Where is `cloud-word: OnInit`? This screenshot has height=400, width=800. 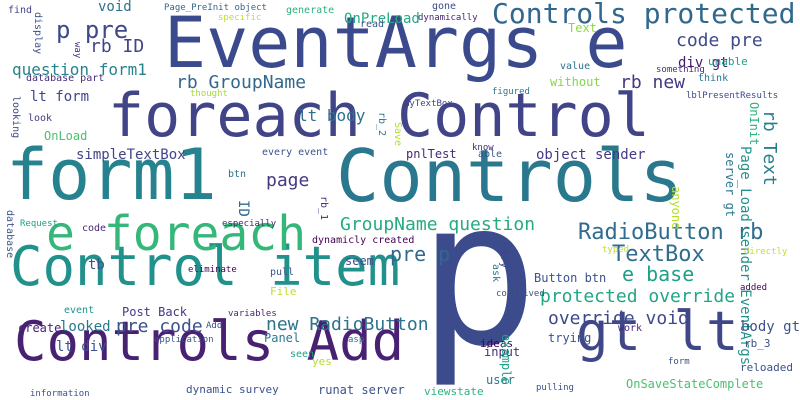
cloud-word: OnInit is located at coordinates (754, 124).